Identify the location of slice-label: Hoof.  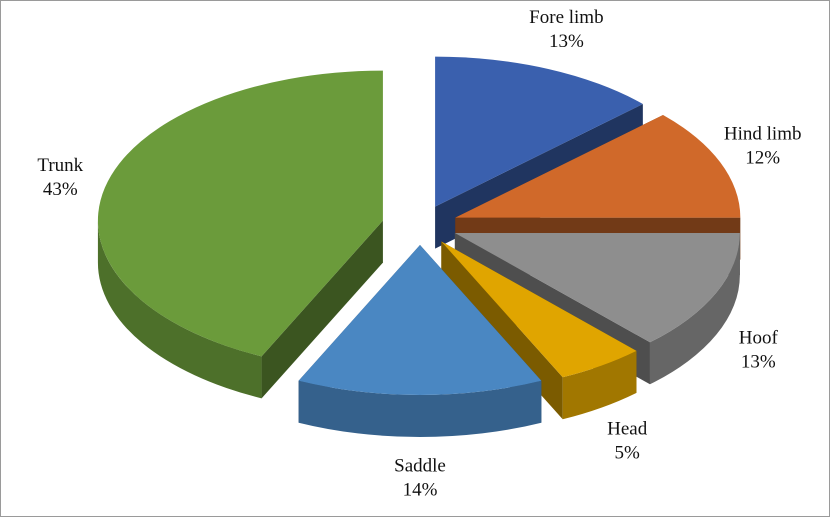
(759, 338).